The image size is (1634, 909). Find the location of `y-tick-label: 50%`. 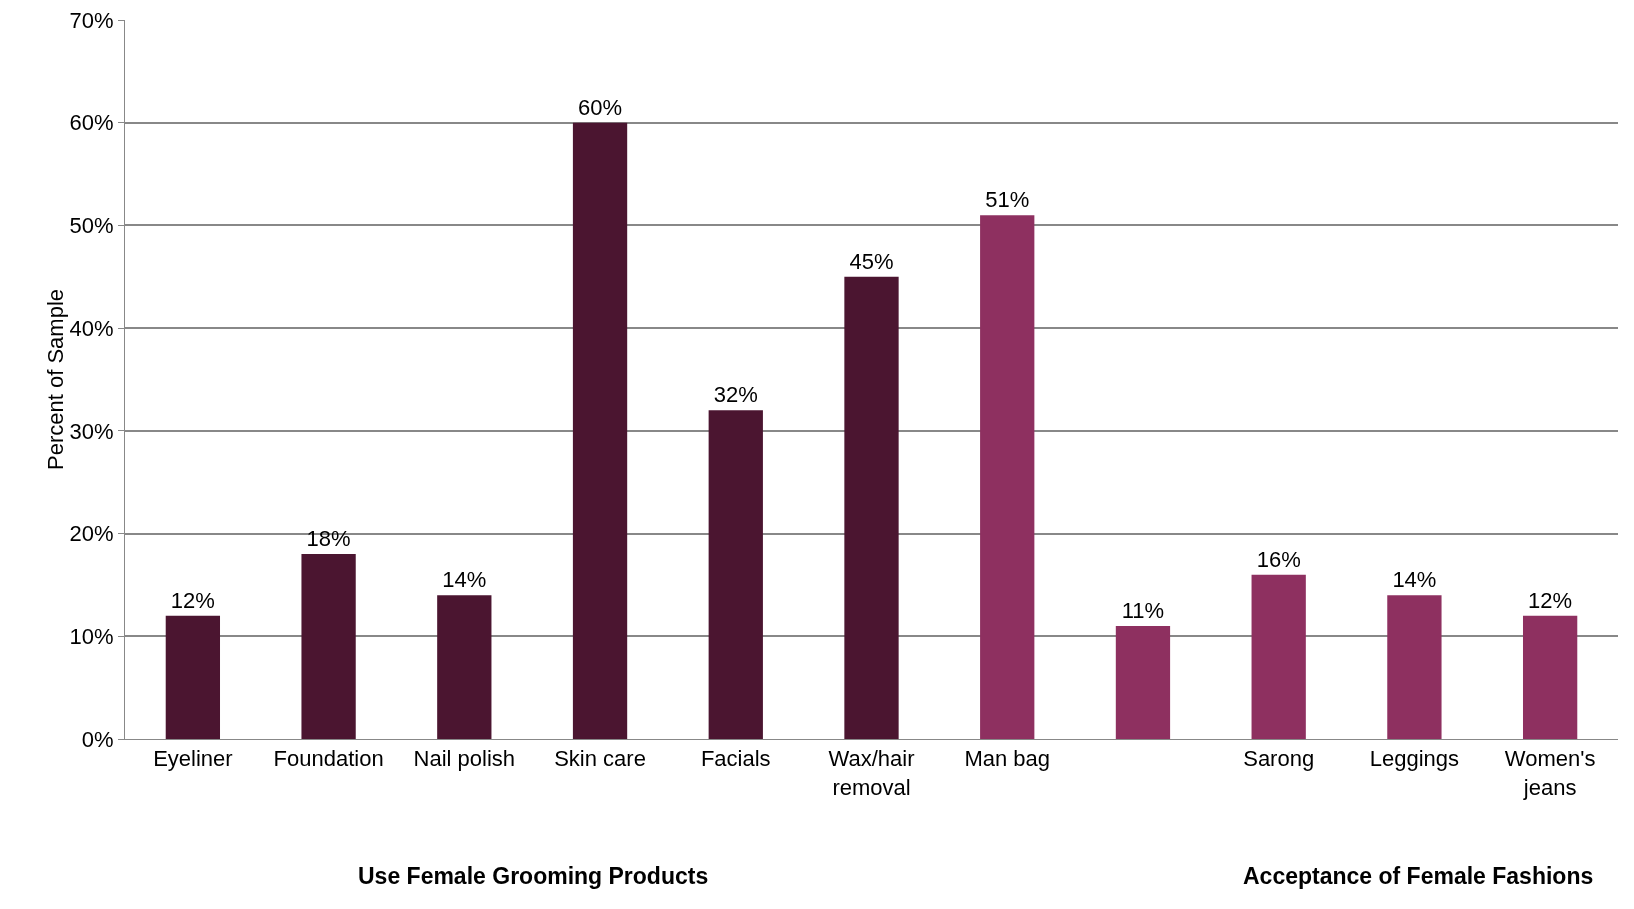

y-tick-label: 50% is located at coordinates (91, 226).